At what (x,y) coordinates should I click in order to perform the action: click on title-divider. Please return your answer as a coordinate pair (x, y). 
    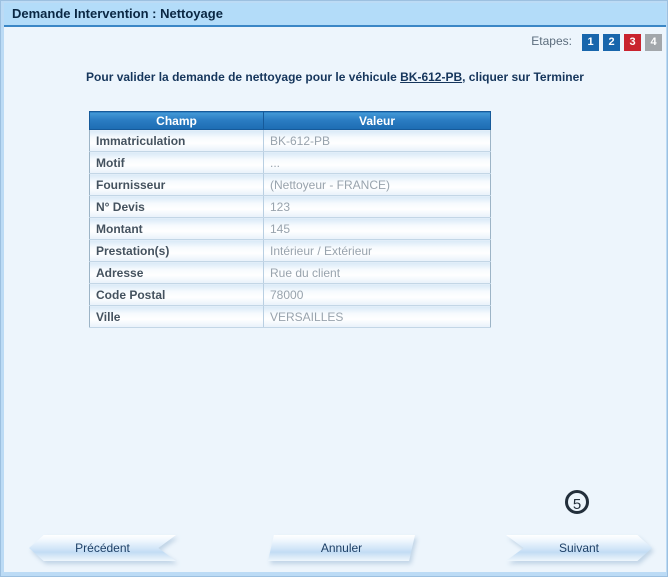
    Looking at the image, I should click on (335, 26).